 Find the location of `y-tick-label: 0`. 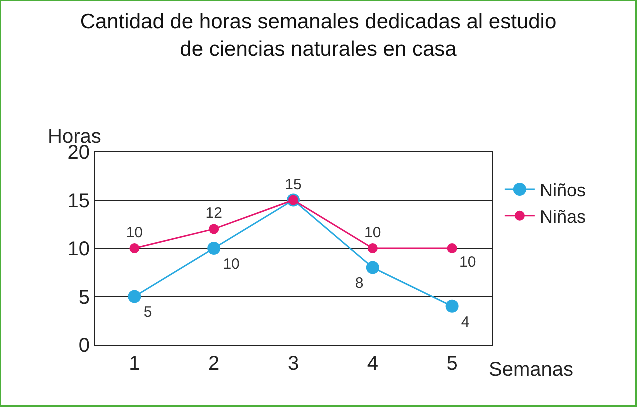

y-tick-label: 0 is located at coordinates (84, 346).